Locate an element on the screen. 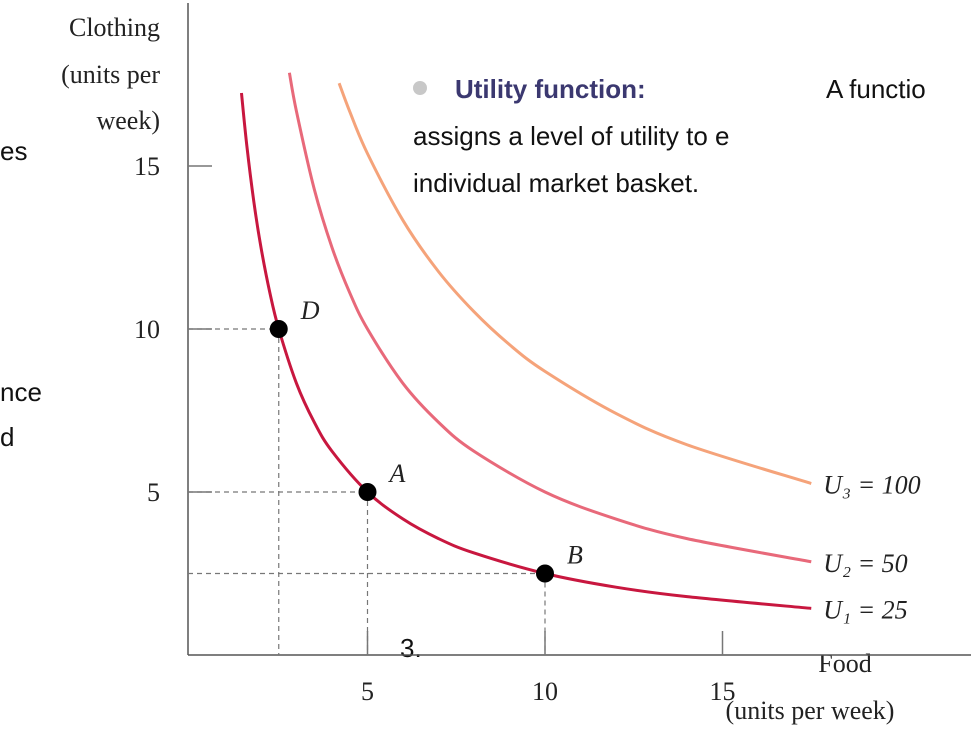  legend-label: U₂ = 50 is located at coordinates (865, 563).